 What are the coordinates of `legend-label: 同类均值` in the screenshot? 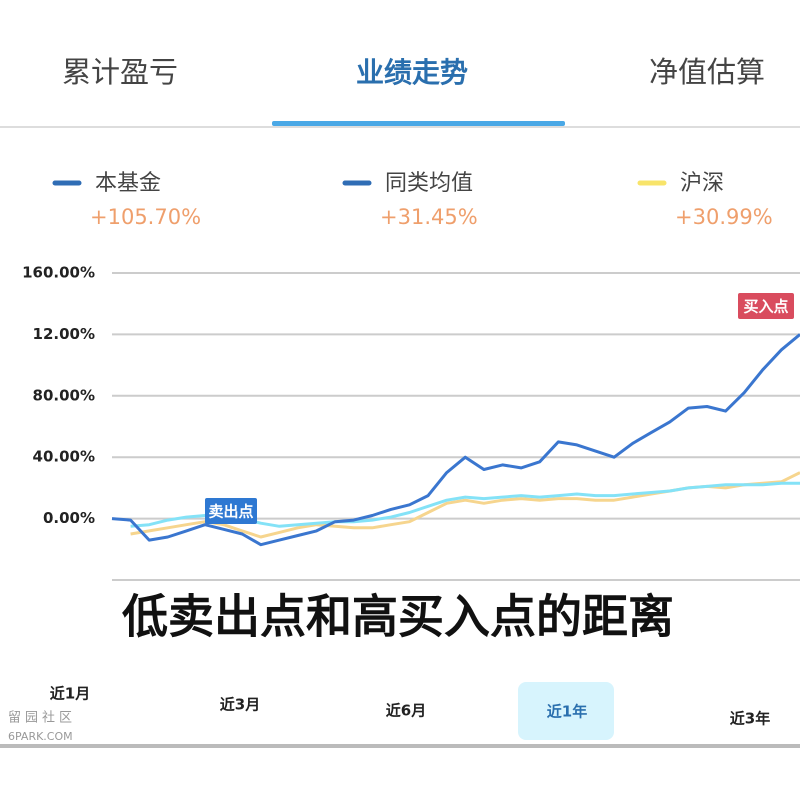 It's located at (429, 183).